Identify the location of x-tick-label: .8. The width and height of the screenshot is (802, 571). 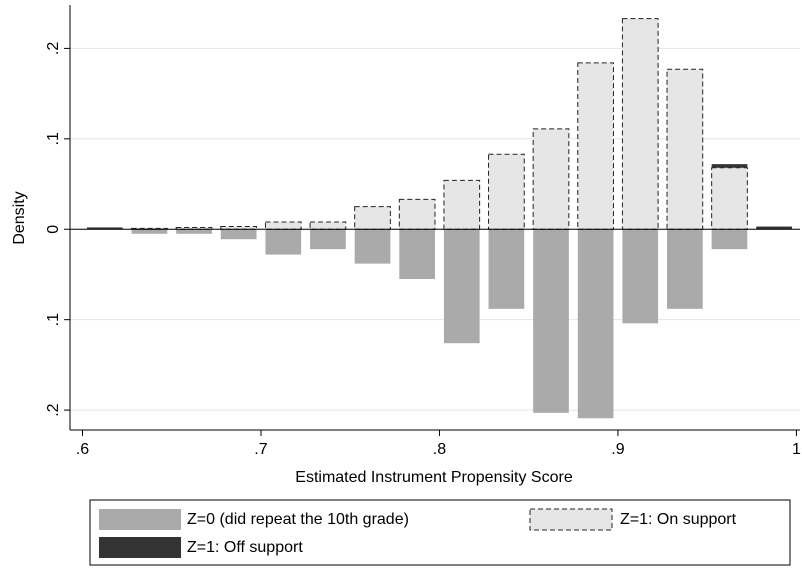
(439, 449).